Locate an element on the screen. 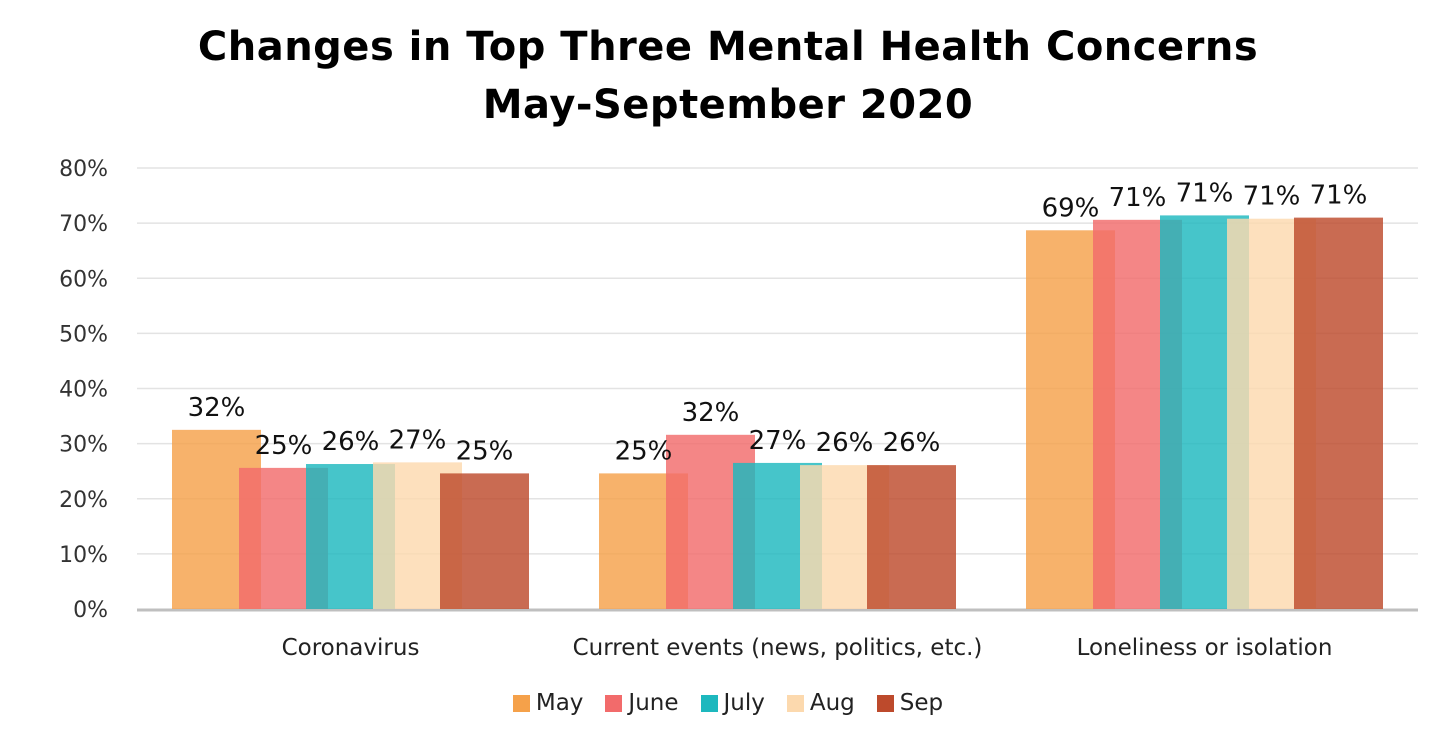 This screenshot has height=735, width=1456. y-tick-label: 80% is located at coordinates (83, 169).